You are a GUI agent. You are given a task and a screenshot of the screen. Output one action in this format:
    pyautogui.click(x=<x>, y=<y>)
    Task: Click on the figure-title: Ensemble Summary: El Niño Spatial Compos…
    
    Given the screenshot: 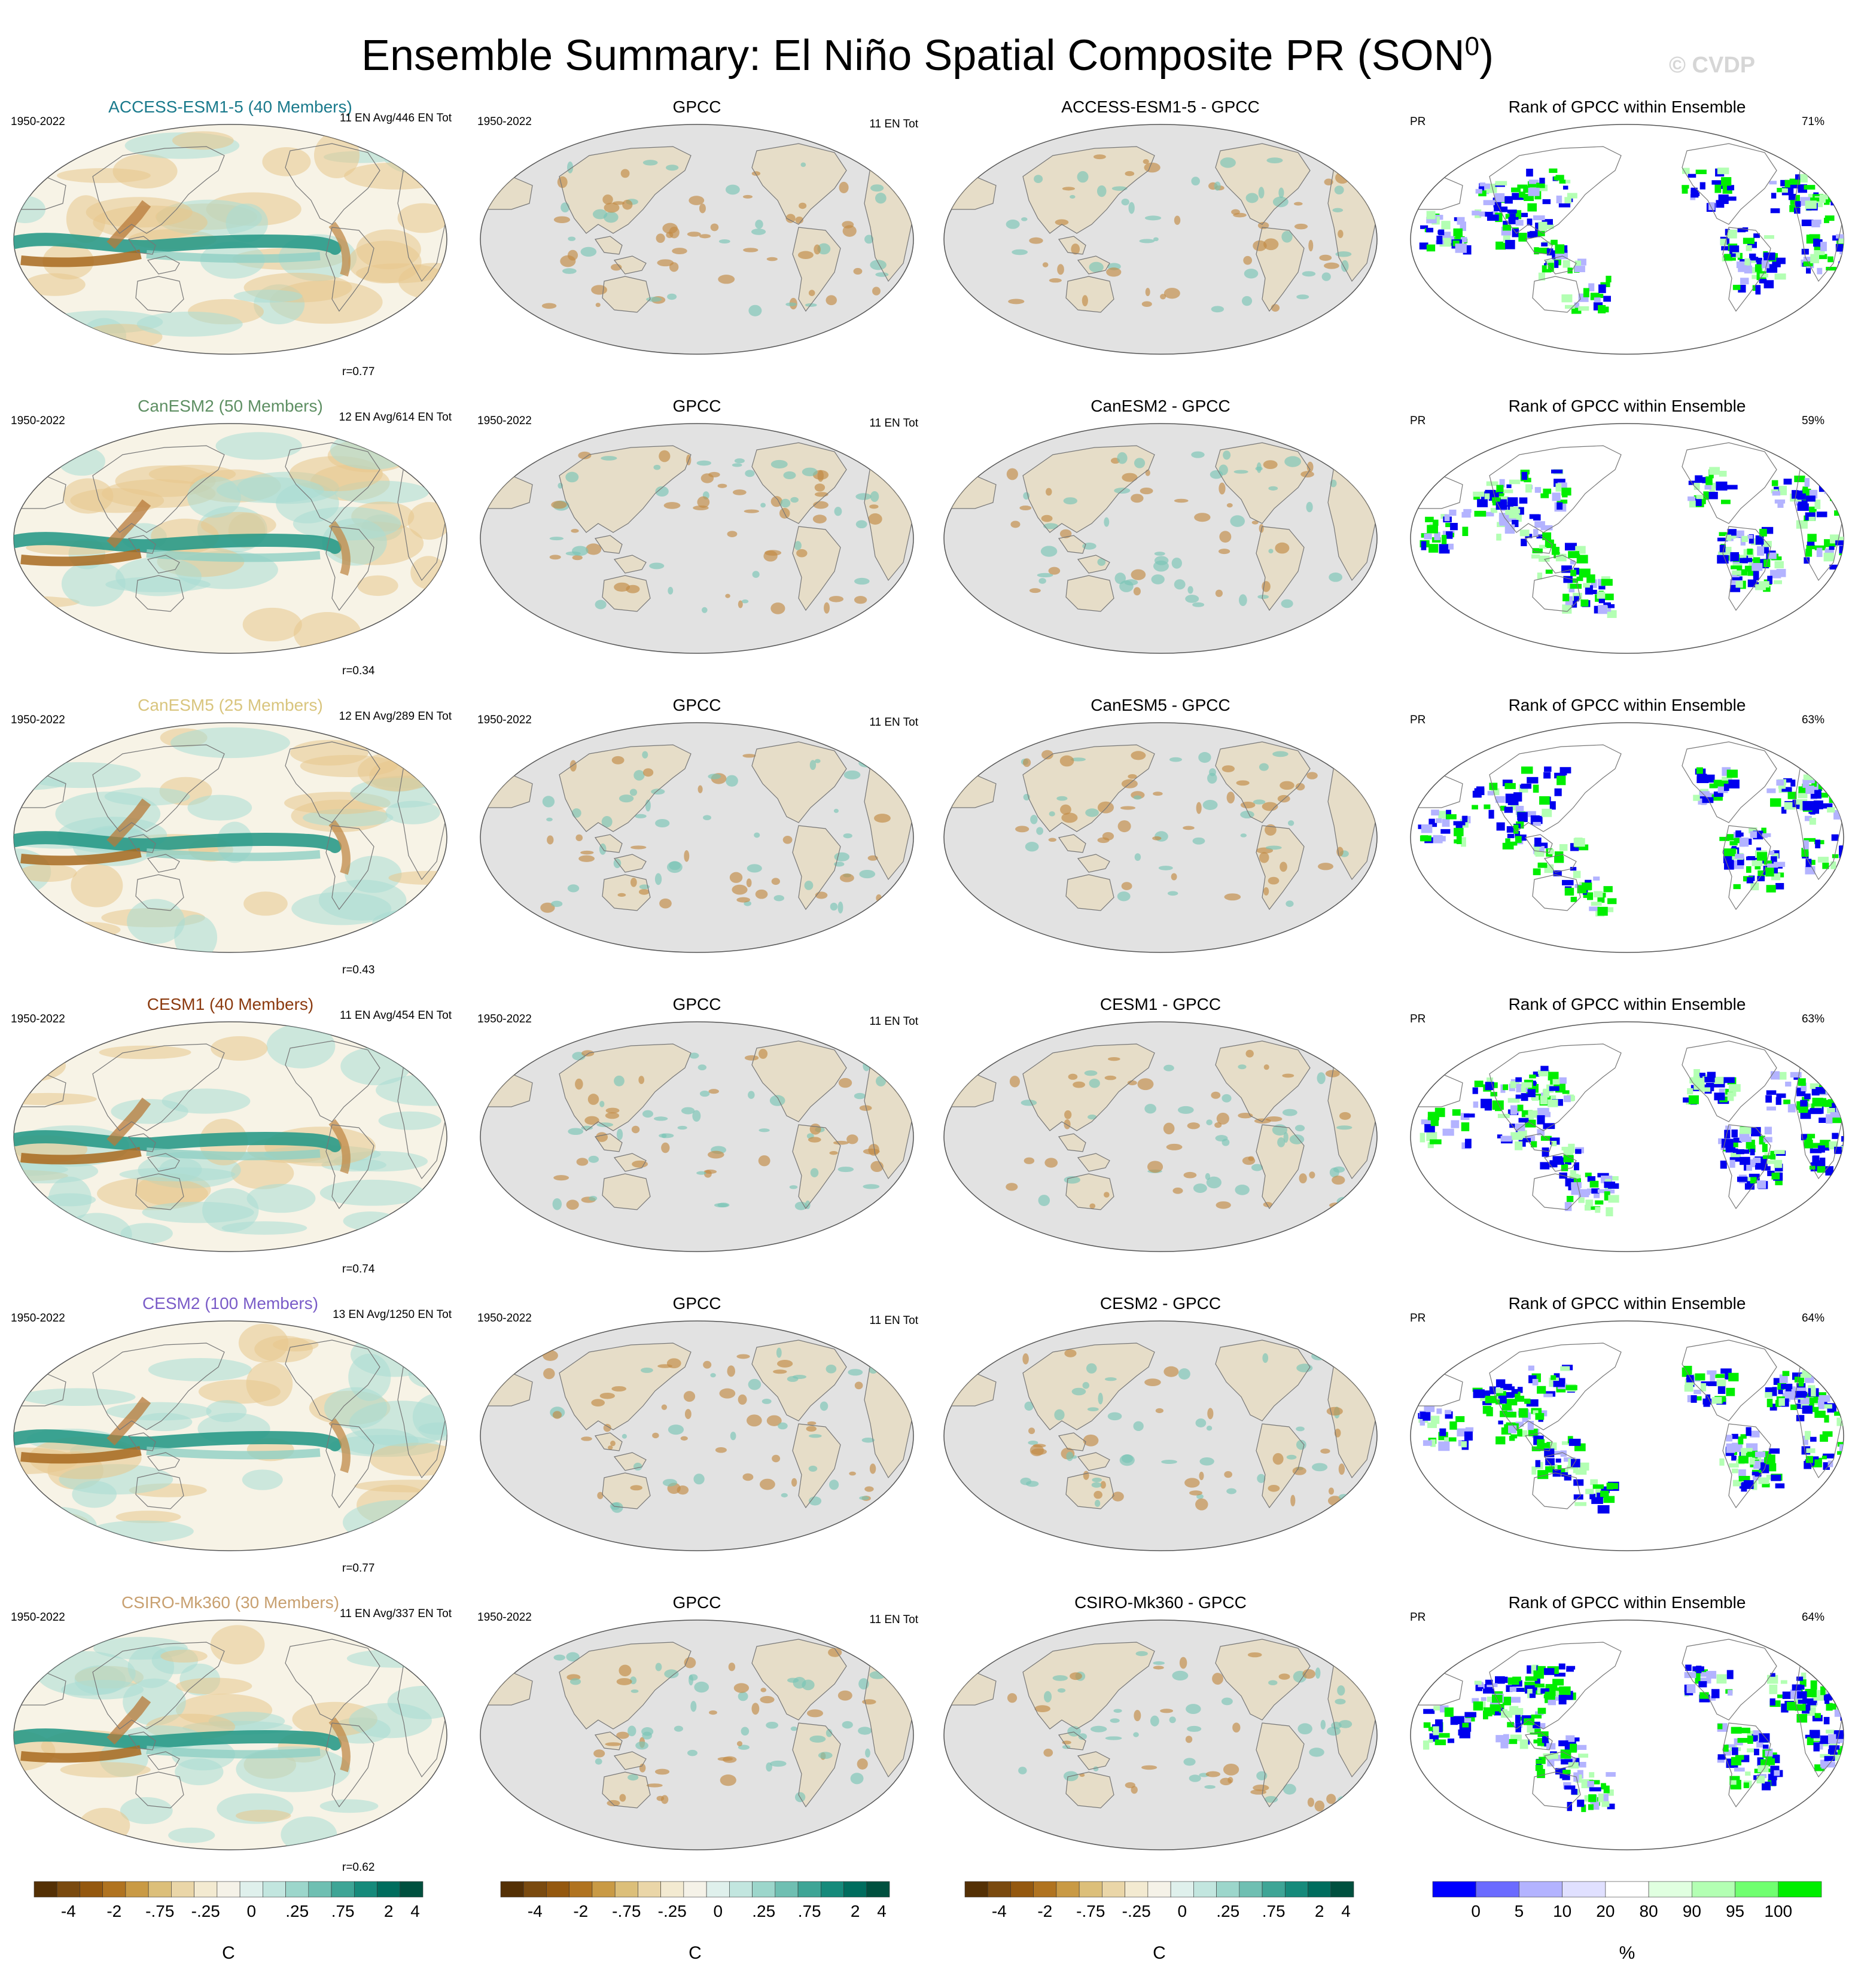 What is the action you would take?
    pyautogui.click(x=927, y=52)
    